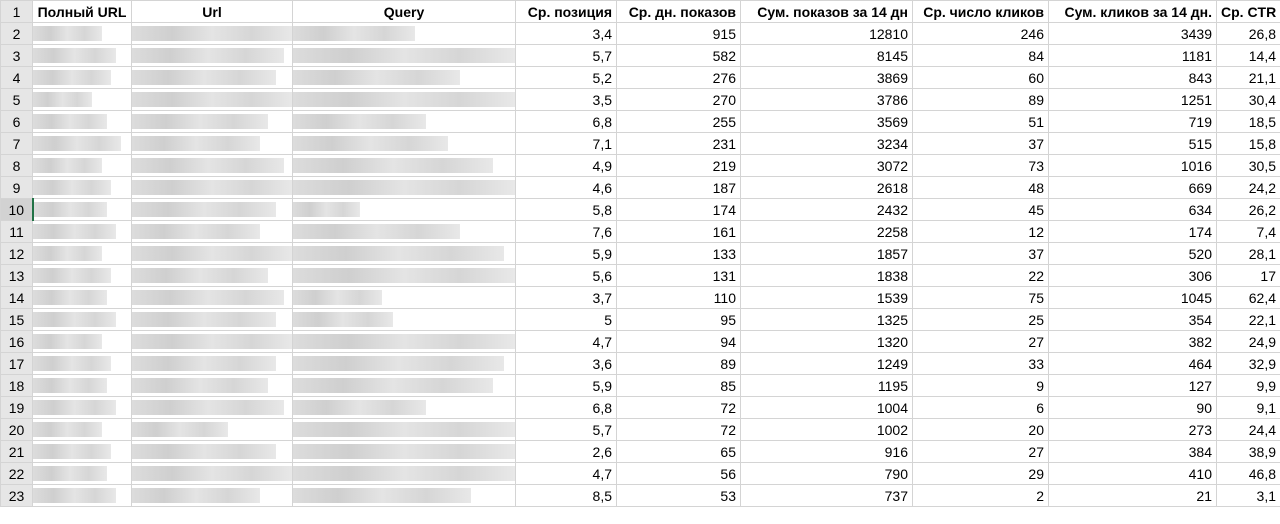  Describe the element at coordinates (1248, 143) in the screenshot. I see `cell-avg-ctr: 15,8` at that location.